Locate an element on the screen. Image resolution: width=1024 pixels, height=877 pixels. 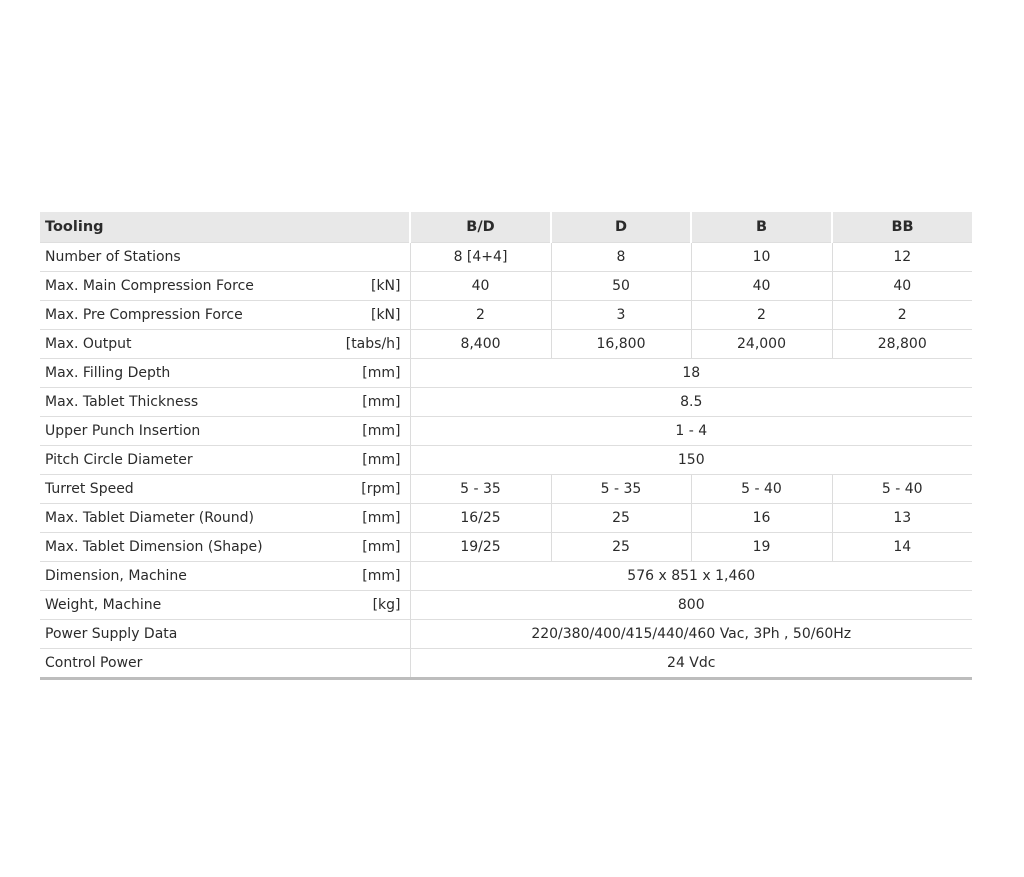
row-label: Max. Output is located at coordinates (88, 344).